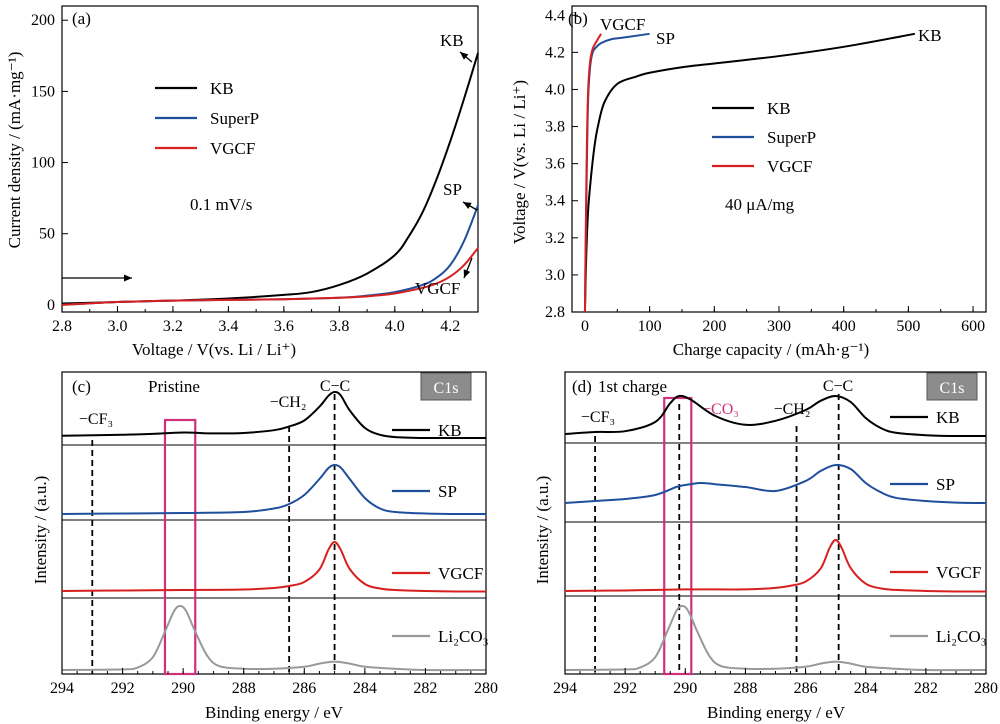 The height and width of the screenshot is (724, 1000). I want to click on panel-c-series-kb, so click(273, 415).